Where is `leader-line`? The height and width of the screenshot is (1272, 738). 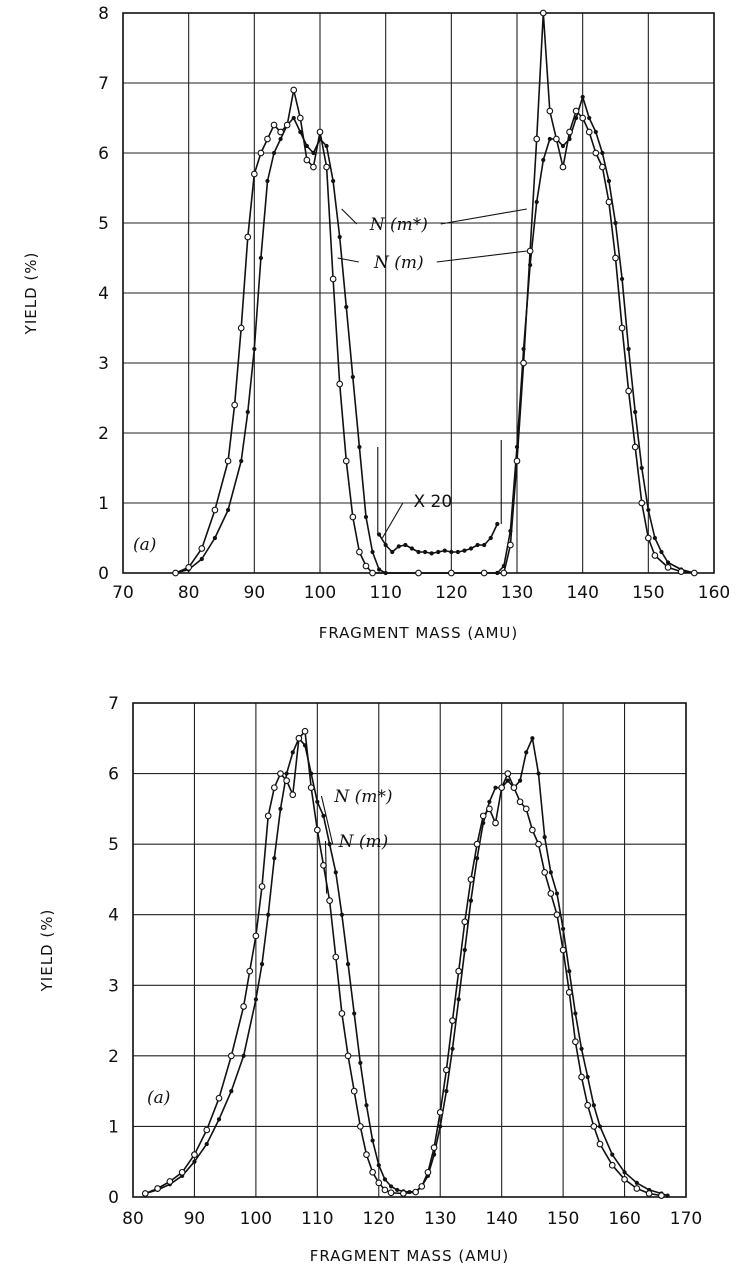 leader-line is located at coordinates (349, 216).